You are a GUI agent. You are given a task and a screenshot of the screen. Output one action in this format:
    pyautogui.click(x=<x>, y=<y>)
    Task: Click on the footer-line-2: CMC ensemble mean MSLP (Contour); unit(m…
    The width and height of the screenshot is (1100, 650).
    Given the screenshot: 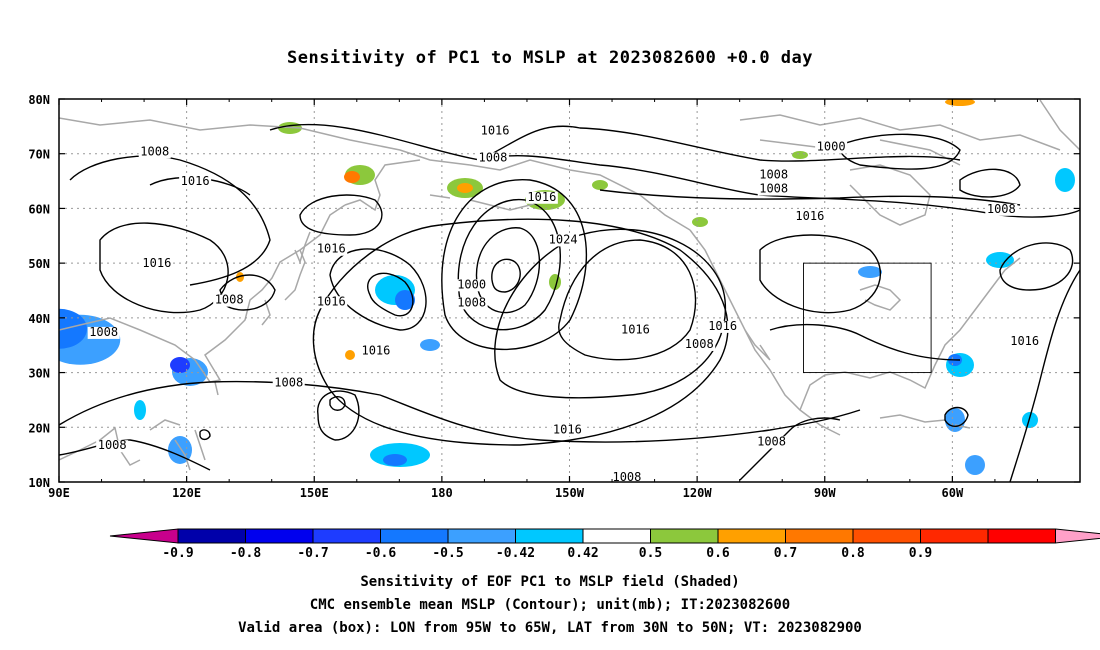 What is the action you would take?
    pyautogui.click(x=550, y=605)
    